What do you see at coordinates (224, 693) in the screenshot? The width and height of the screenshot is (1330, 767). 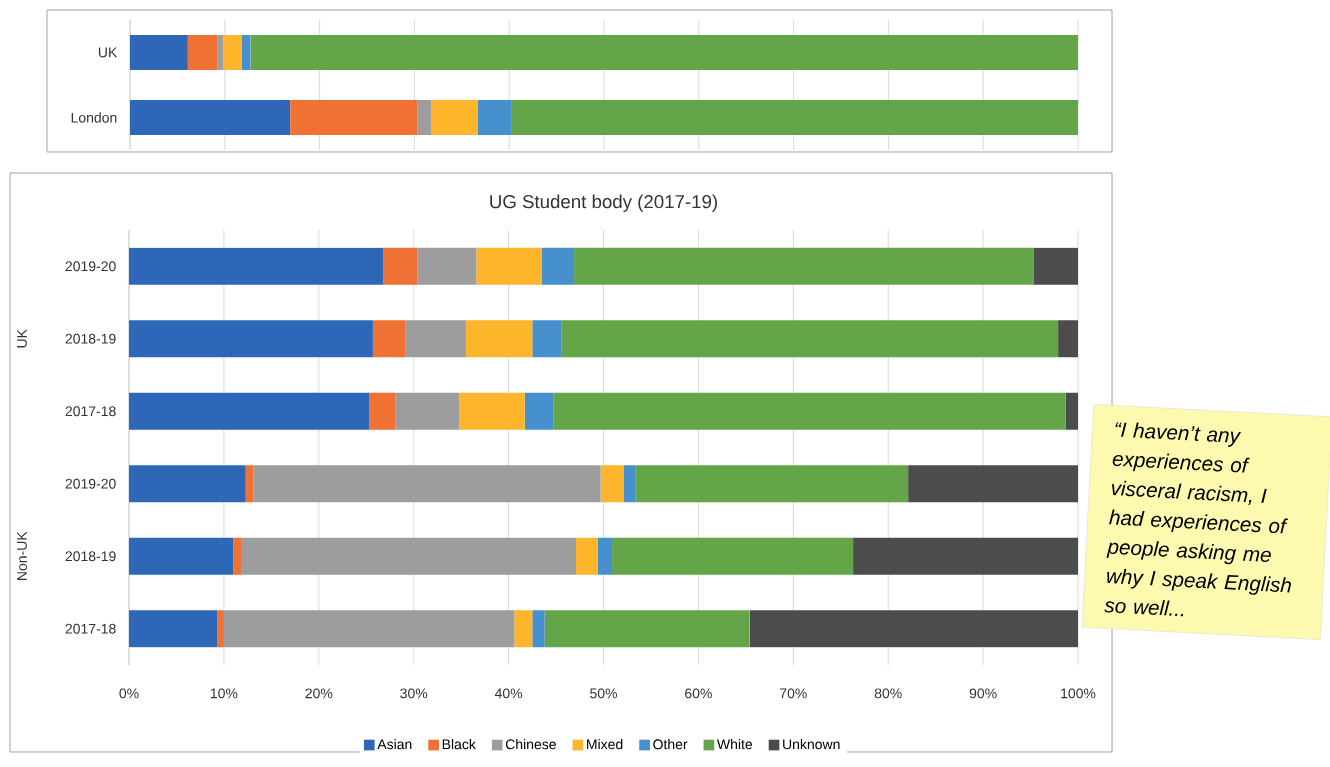 I see `x-tick-label: 10%` at bounding box center [224, 693].